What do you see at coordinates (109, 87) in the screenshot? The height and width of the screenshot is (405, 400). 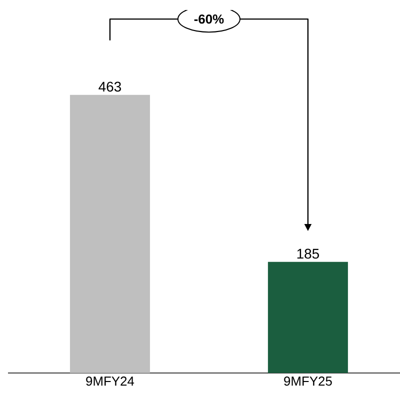 I see `data-label: 463` at bounding box center [109, 87].